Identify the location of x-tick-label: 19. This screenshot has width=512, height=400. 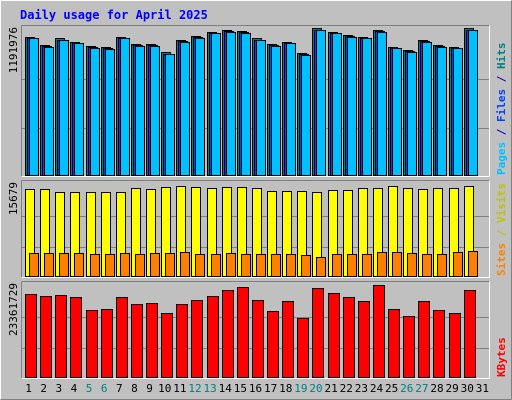
(300, 388).